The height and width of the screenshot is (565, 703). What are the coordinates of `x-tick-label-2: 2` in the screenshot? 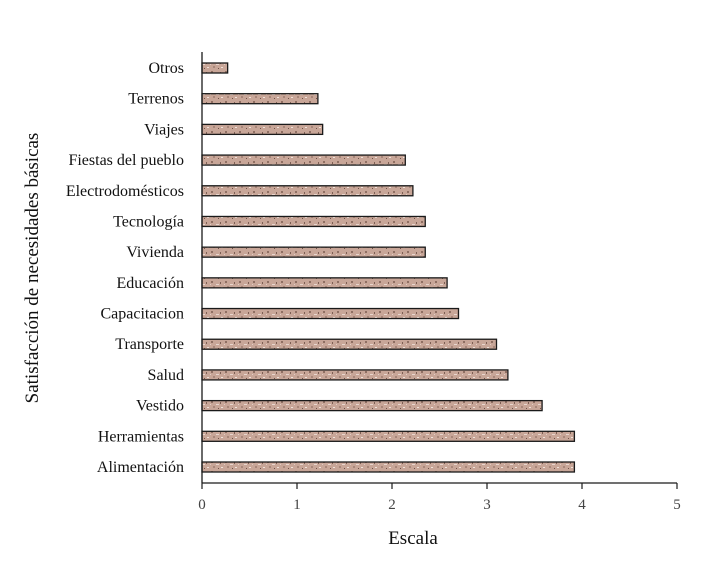 It's located at (392, 505).